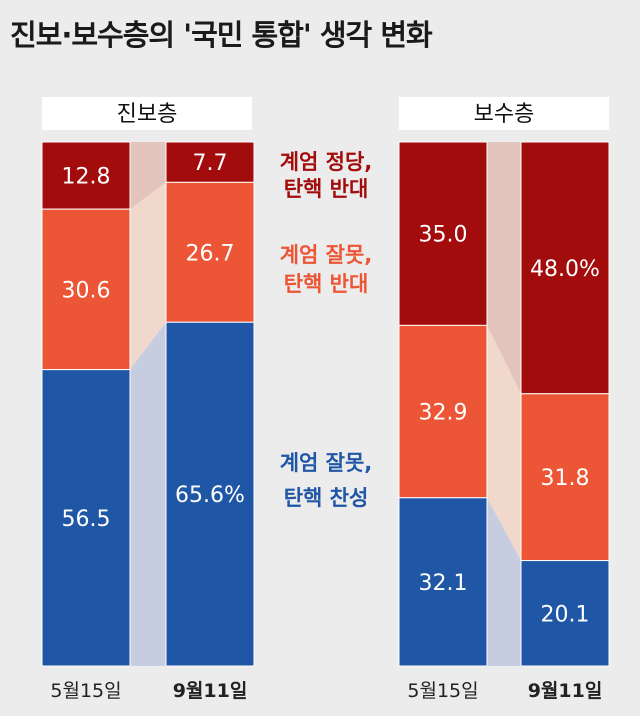 The width and height of the screenshot is (640, 716). Describe the element at coordinates (148, 276) in the screenshot. I see `connector-band-g0-s1` at that location.